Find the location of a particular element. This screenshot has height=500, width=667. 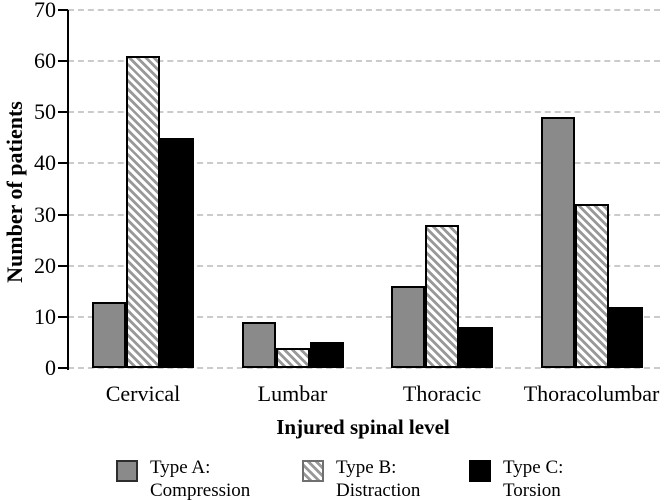

y-tick-label-0: 0 is located at coordinates (50, 367).